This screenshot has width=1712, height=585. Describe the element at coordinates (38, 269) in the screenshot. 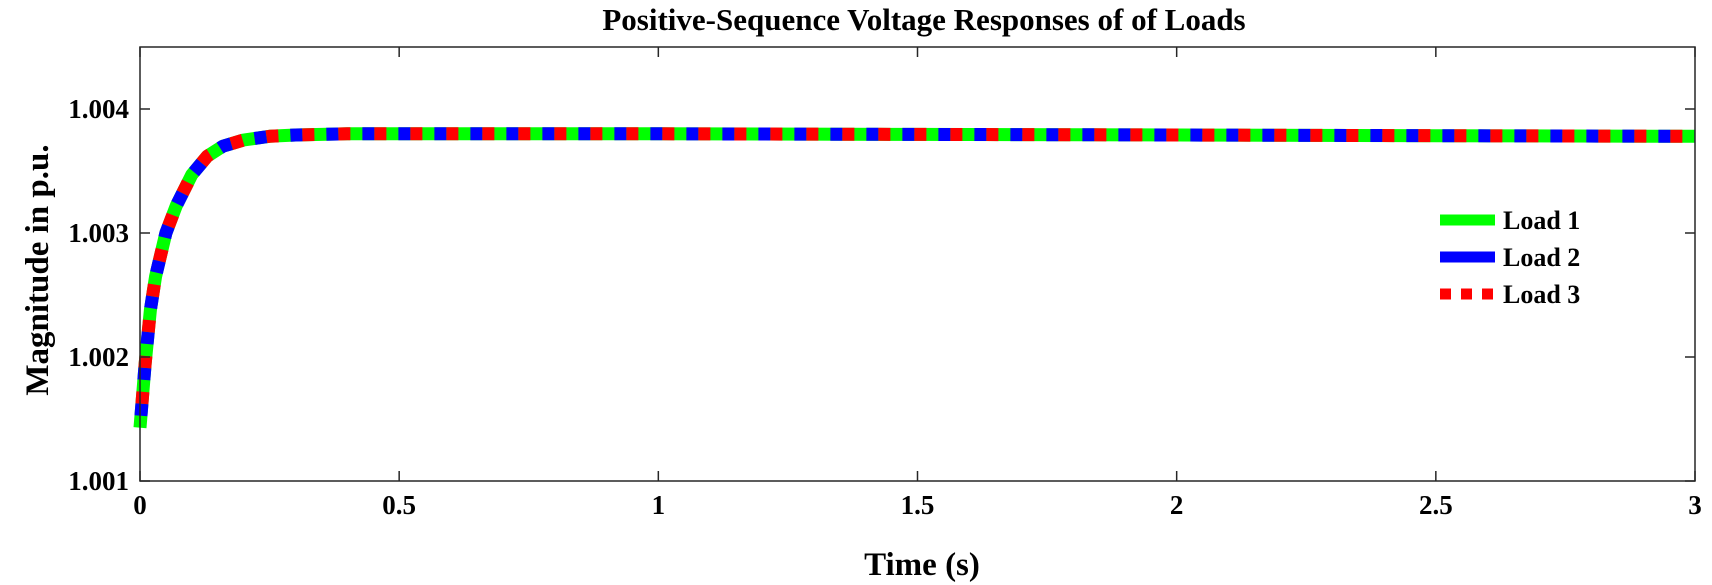

I see `y-axis-label: Magnitude in p.u.` at that location.